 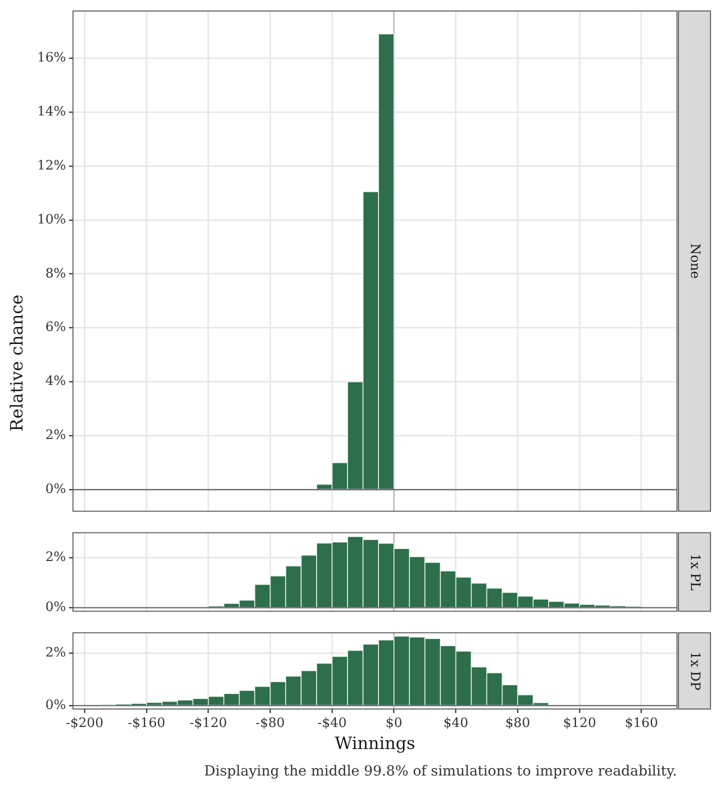 What do you see at coordinates (694, 572) in the screenshot?
I see `text: 1x PL` at bounding box center [694, 572].